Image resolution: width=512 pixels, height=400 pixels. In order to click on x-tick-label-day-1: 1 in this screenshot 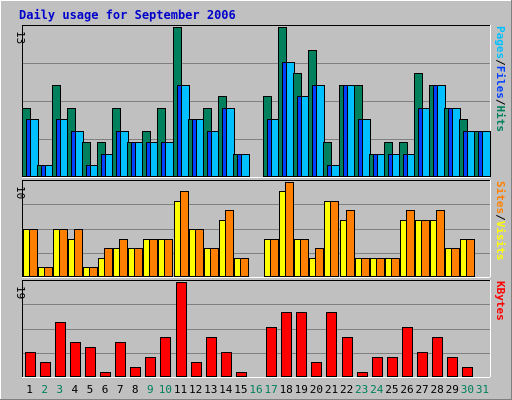, I will do `click(29, 389)`.